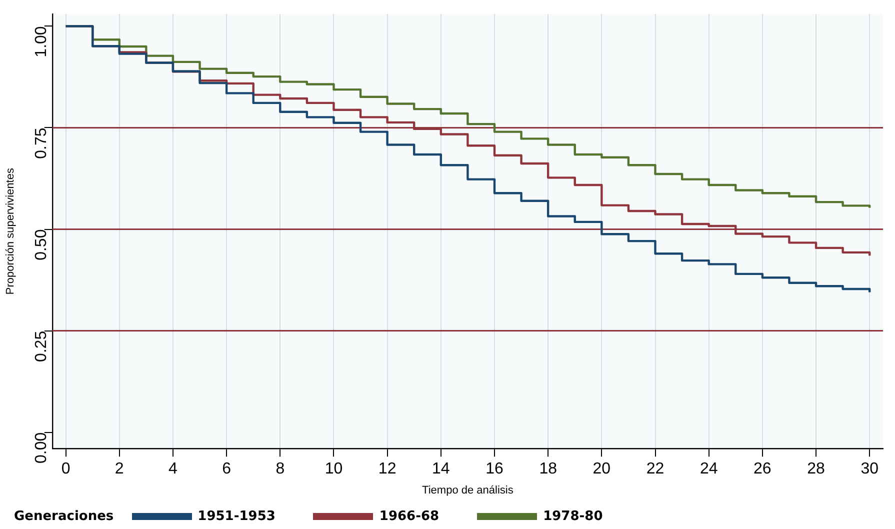  Describe the element at coordinates (173, 469) in the screenshot. I see `x-tick-label: 4` at that location.